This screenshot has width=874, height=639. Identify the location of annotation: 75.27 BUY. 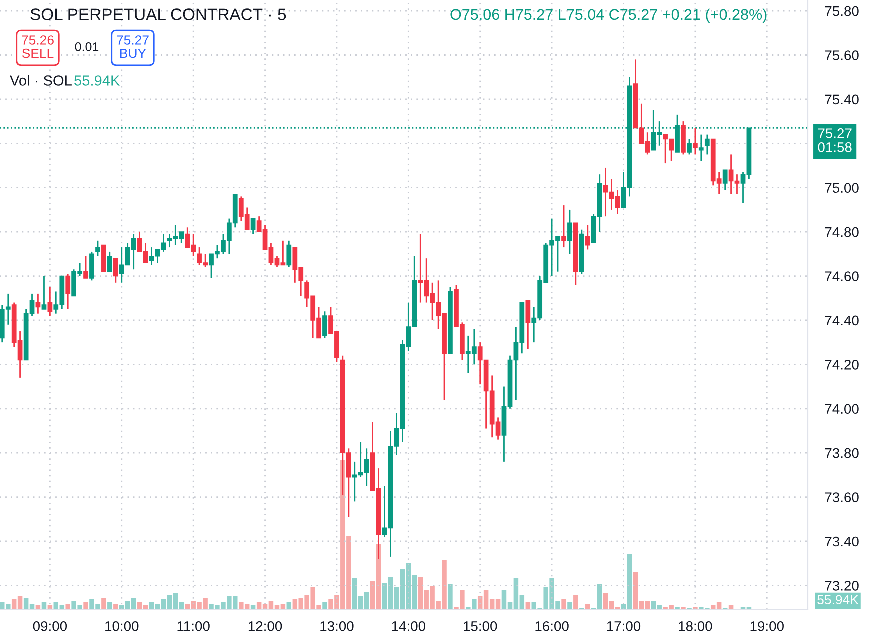
(133, 47).